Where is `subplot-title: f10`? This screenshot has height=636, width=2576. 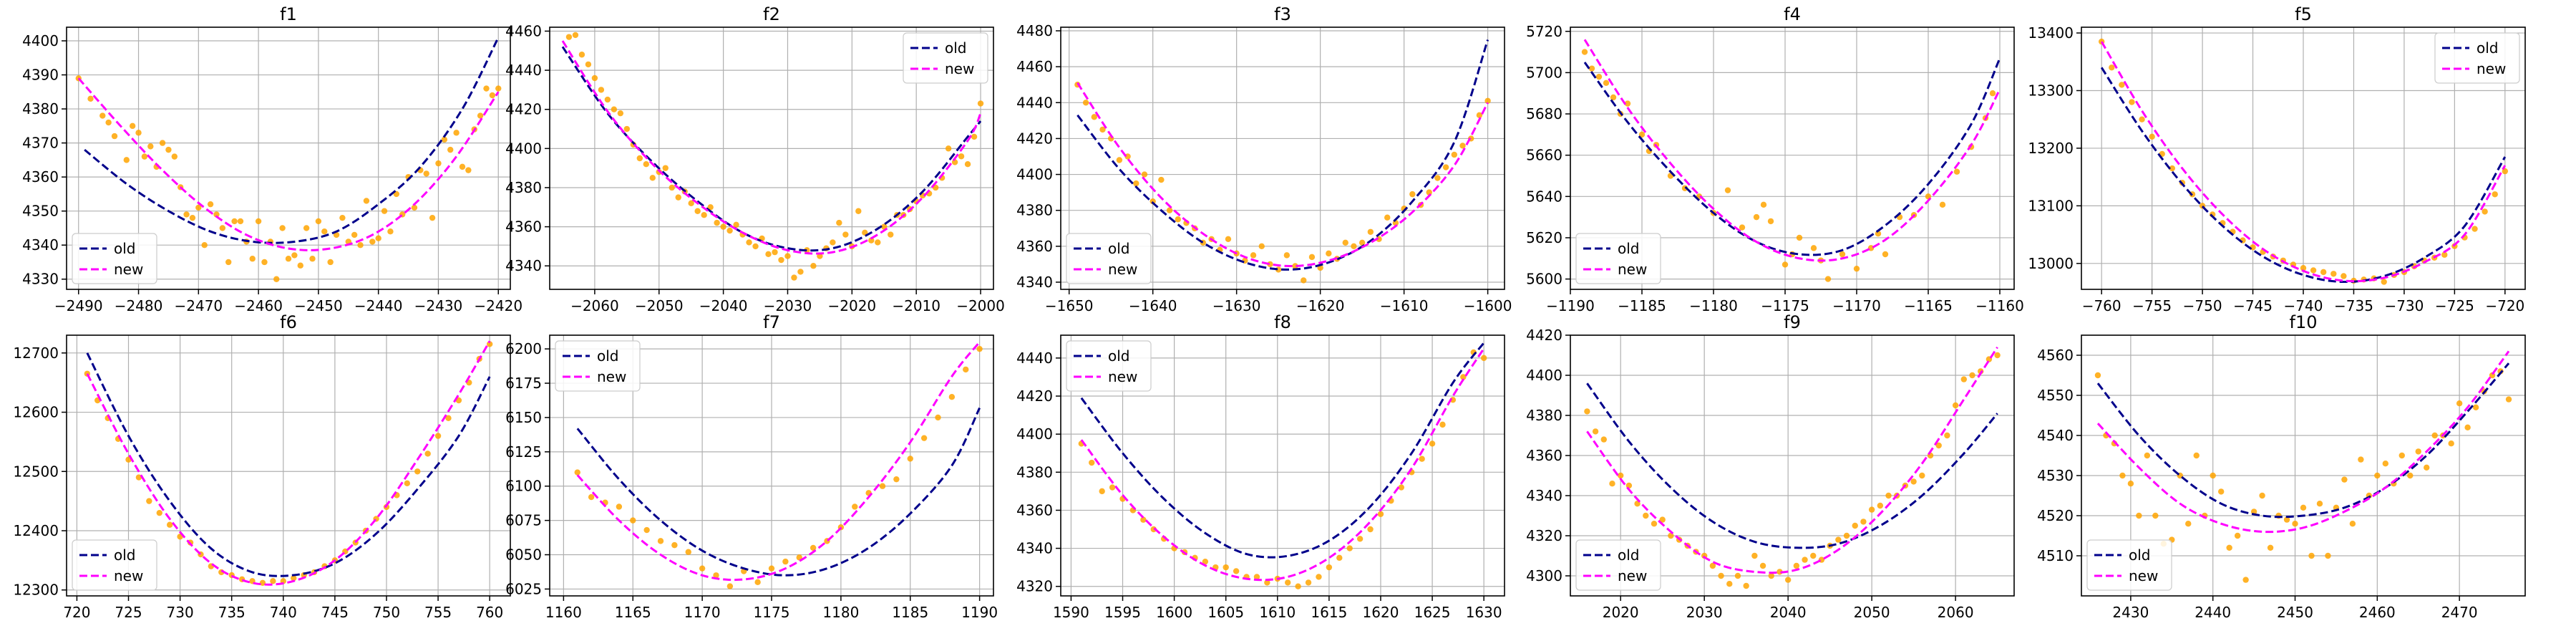 subplot-title: f10 is located at coordinates (2304, 322).